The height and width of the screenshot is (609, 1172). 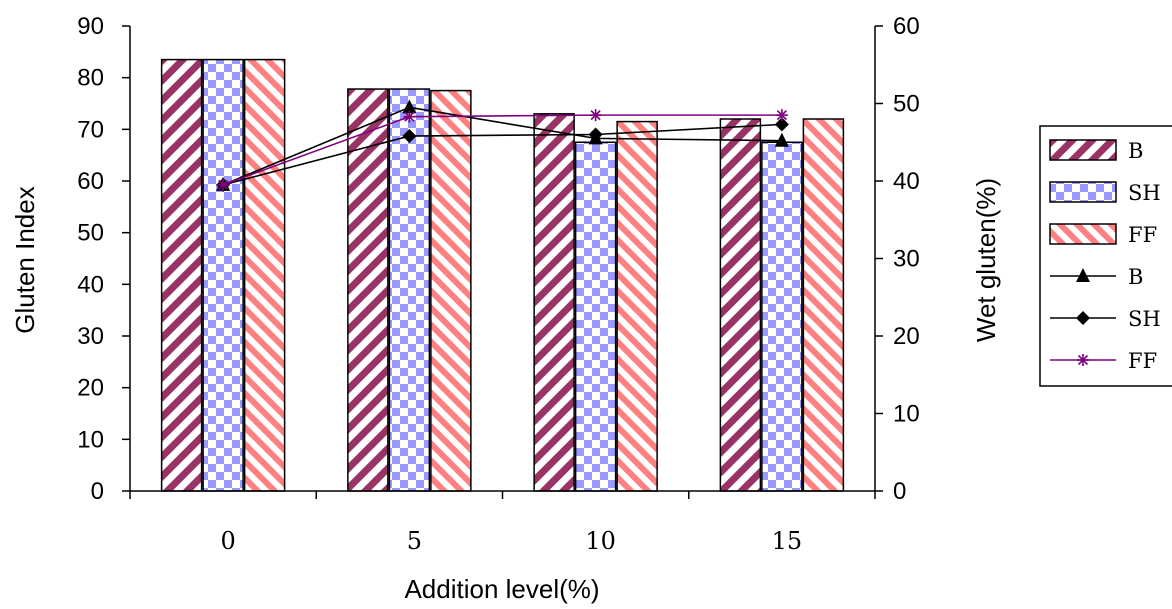 What do you see at coordinates (501, 589) in the screenshot?
I see `x-axis-title: Addition level(%)` at bounding box center [501, 589].